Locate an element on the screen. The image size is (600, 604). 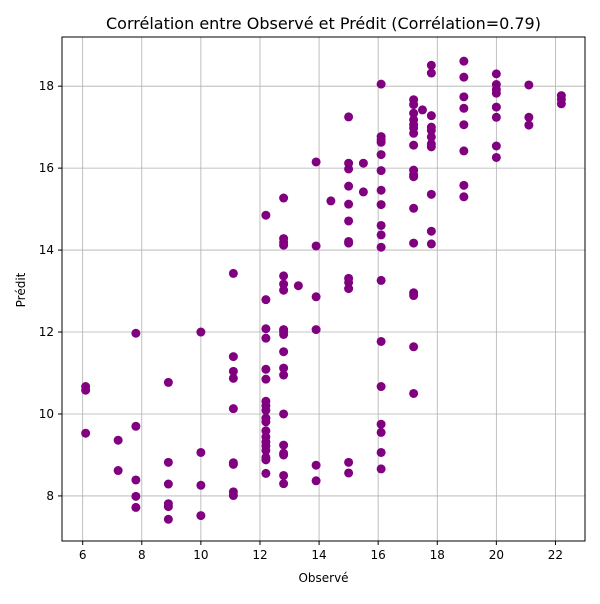
x-axis-label: Observé is located at coordinates (323, 578).